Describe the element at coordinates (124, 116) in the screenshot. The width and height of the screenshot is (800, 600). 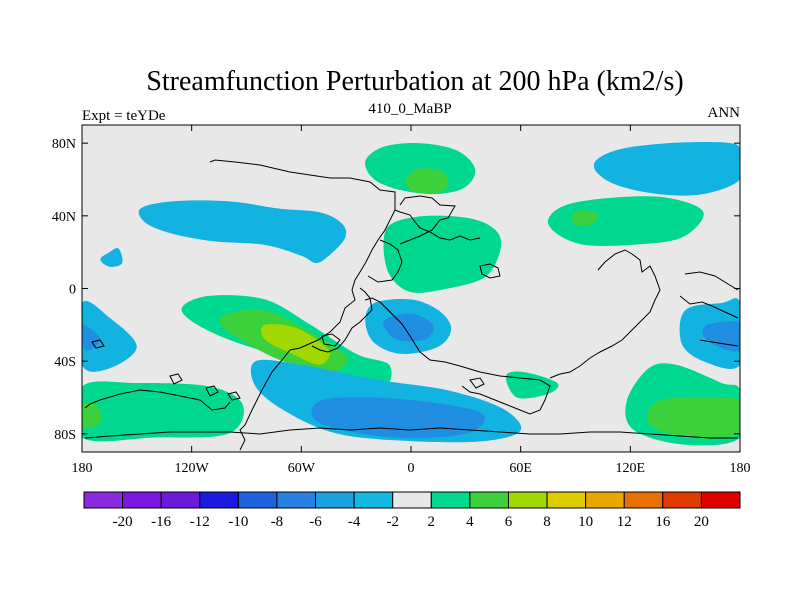
I see `left-label: Expt = teYDe` at that location.